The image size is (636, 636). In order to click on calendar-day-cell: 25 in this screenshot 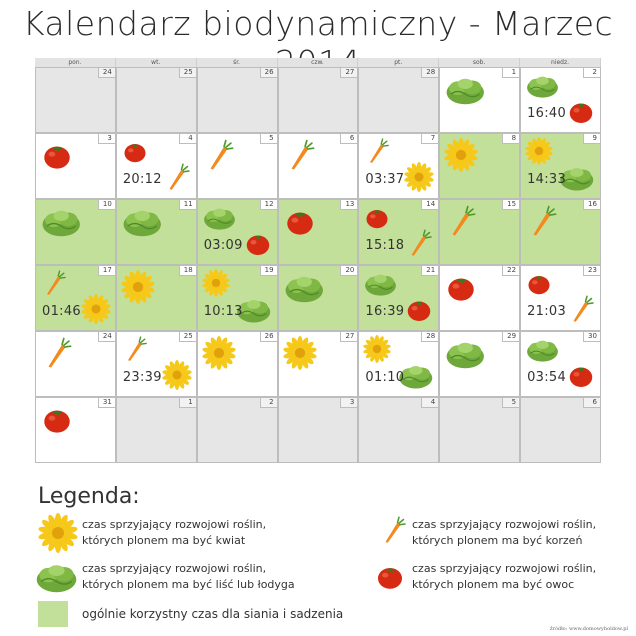, I will do `click(156, 100)`.